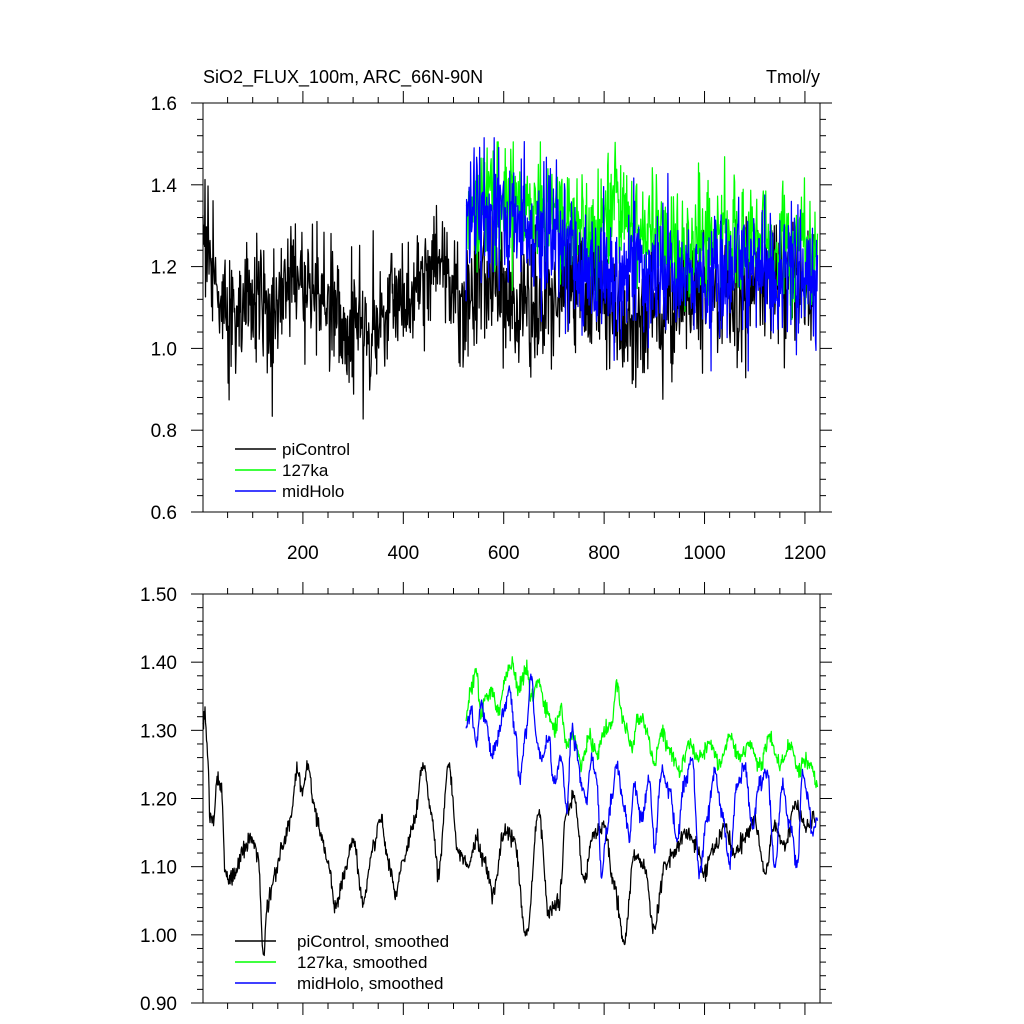 The height and width of the screenshot is (1024, 1024). Describe the element at coordinates (164, 513) in the screenshot. I see `y-tick-label: 0.6` at that location.